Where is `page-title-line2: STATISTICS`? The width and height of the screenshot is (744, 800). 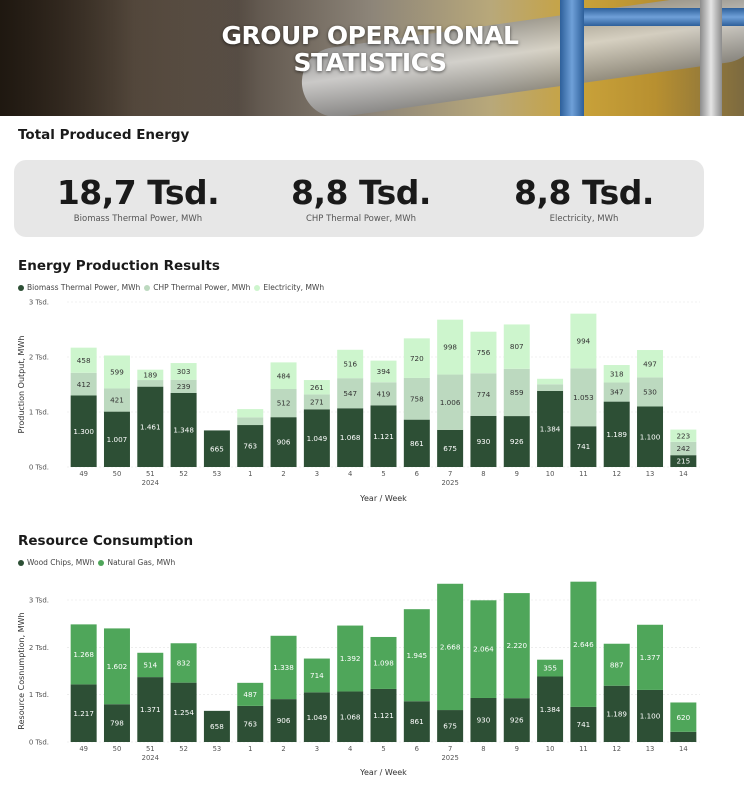
page-title-line2: STATISTICS is located at coordinates (370, 62).